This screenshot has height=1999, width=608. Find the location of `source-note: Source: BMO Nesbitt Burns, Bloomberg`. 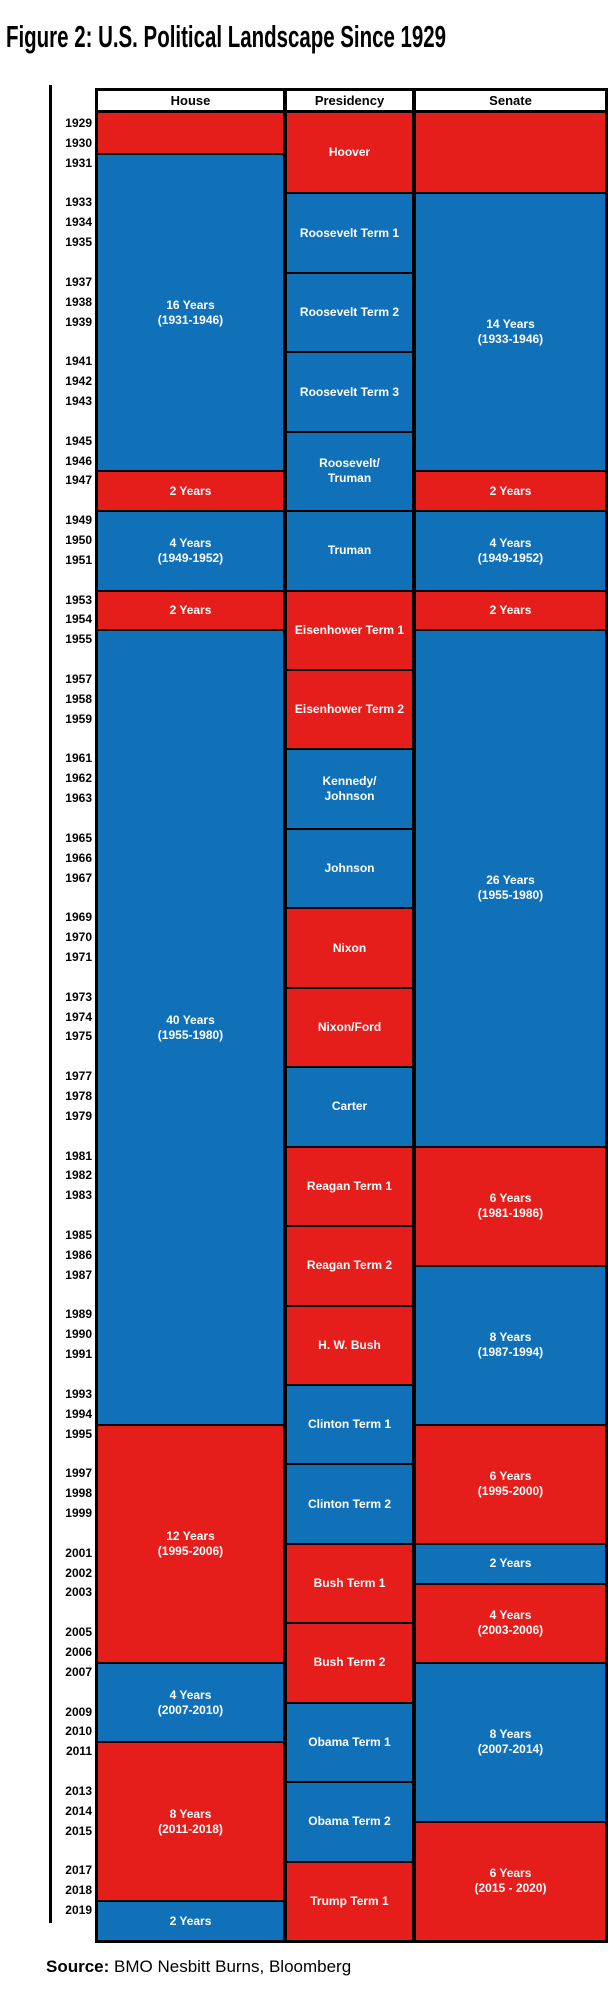

source-note: Source: BMO Nesbitt Burns, Bloomberg is located at coordinates (198, 1967).